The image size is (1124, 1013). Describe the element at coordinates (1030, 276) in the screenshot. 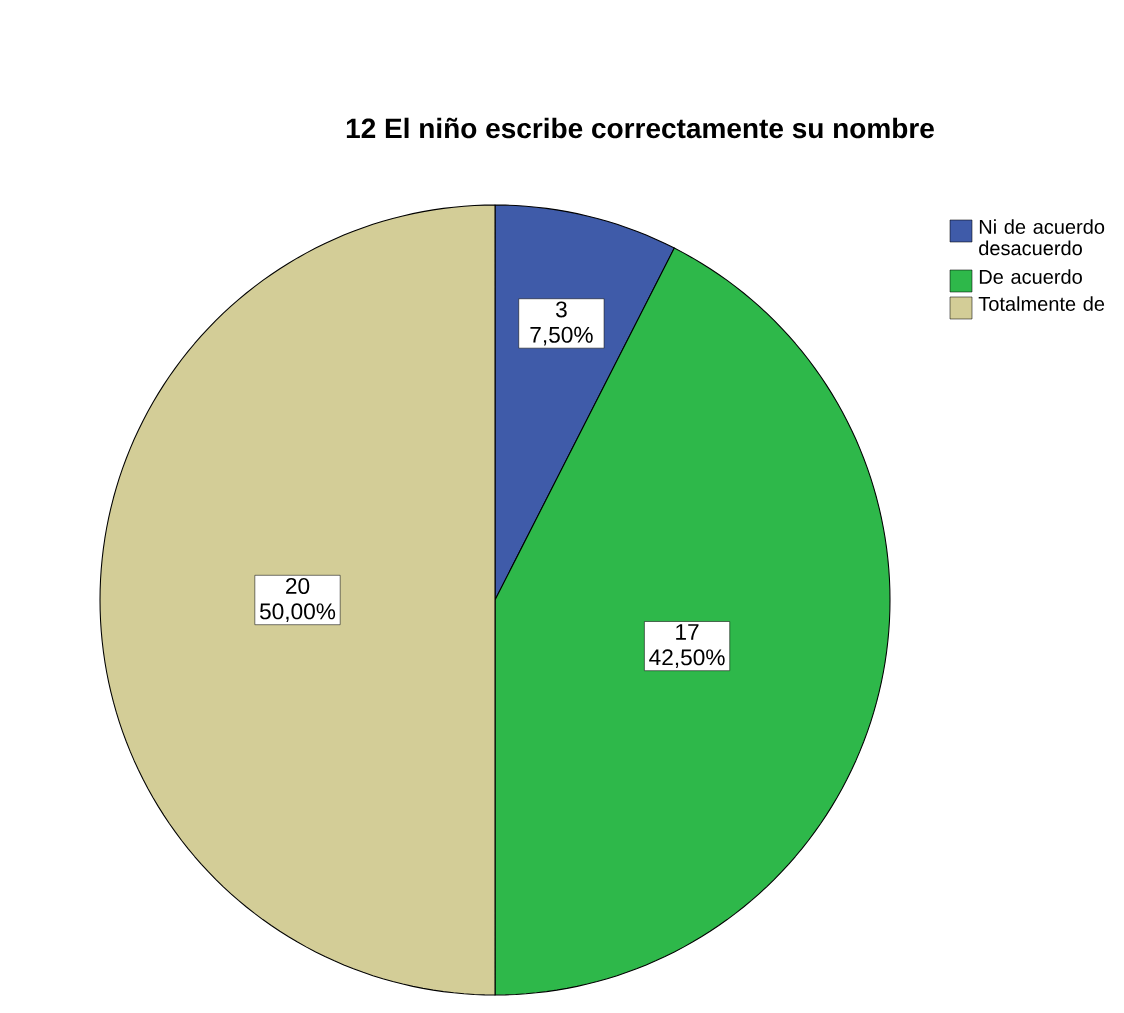

I see `legend-label: De acuerdo` at that location.